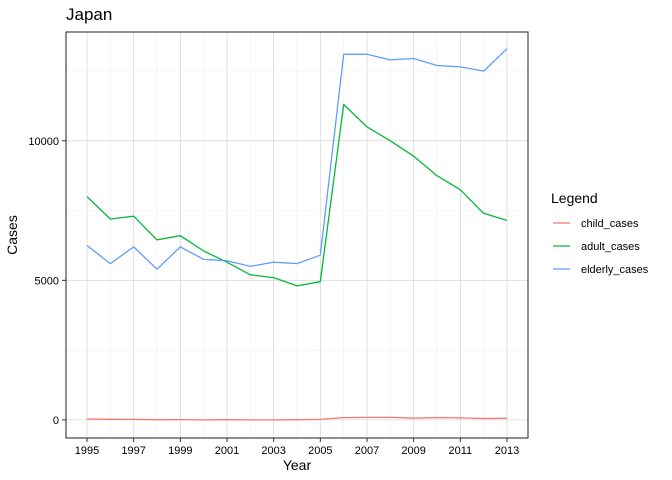  Describe the element at coordinates (89, 14) in the screenshot. I see `chart-title: Japan` at that location.